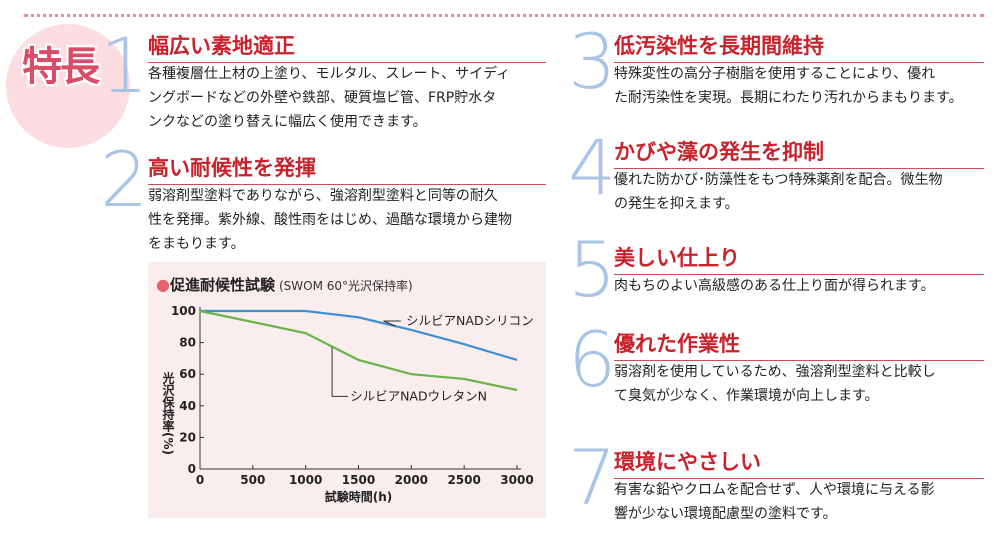 Image resolution: width=1000 pixels, height=552 pixels. Describe the element at coordinates (774, 286) in the screenshot. I see `desc-line: 肉もちのよい高級感のある仕上り面が得られます。` at that location.